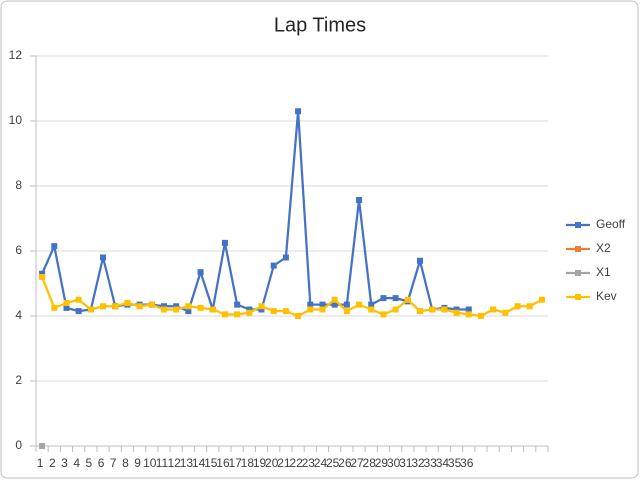 The image size is (640, 480). Describe the element at coordinates (284, 463) in the screenshot. I see `x-tick-label: 21` at that location.